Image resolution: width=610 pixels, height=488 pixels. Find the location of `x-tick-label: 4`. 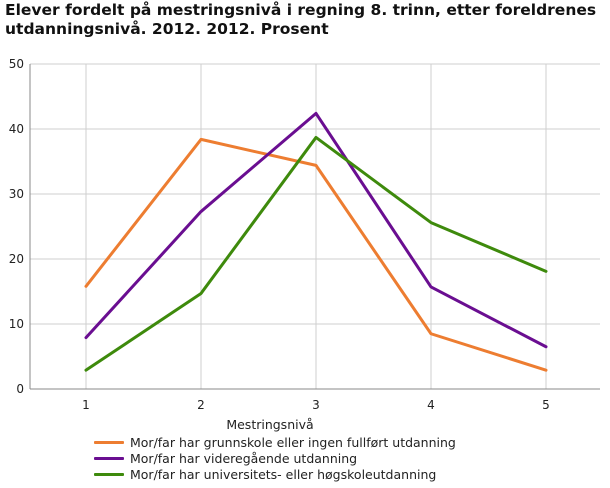

x-tick-label: 4 is located at coordinates (431, 405).